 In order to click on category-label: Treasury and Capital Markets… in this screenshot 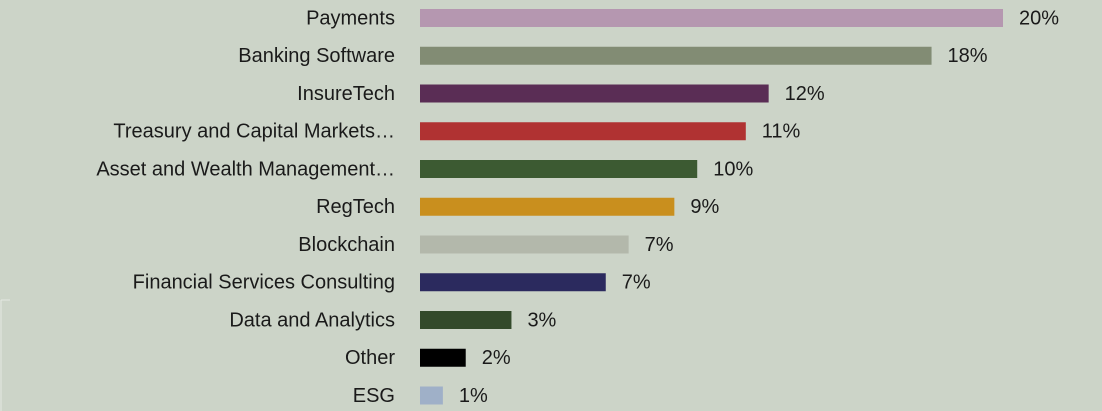, I will do `click(254, 132)`.